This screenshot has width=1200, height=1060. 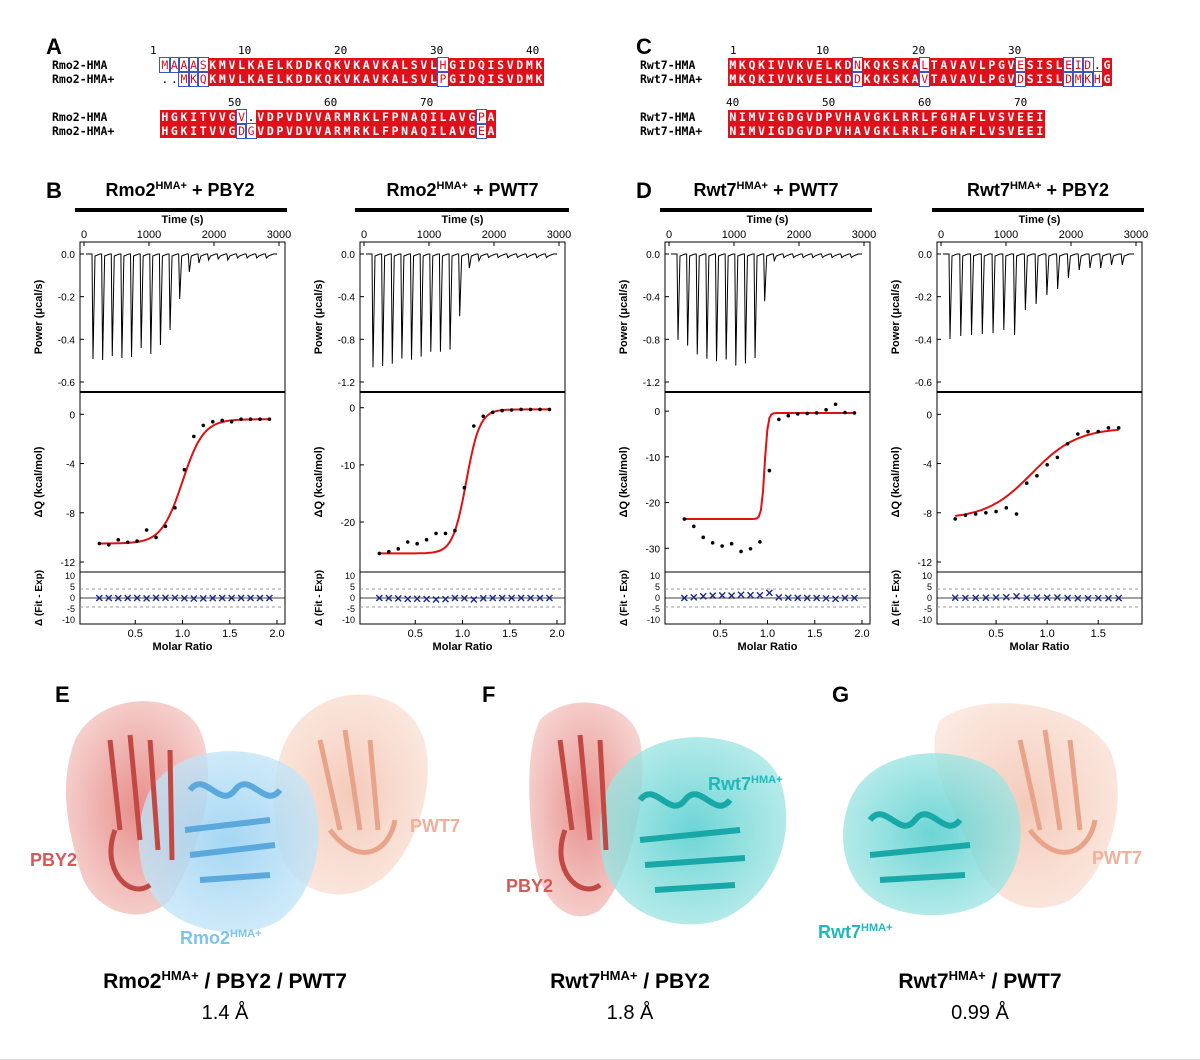 I want to click on molar-tick-label: 2.0, so click(x=276, y=634).